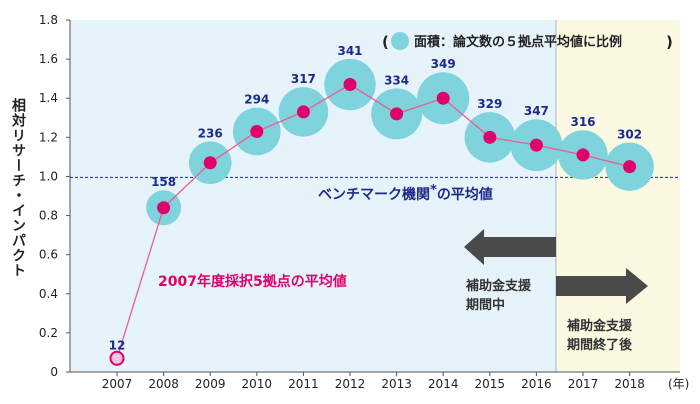 The image size is (700, 404). Describe the element at coordinates (397, 114) in the screenshot. I see `point-2013` at that location.